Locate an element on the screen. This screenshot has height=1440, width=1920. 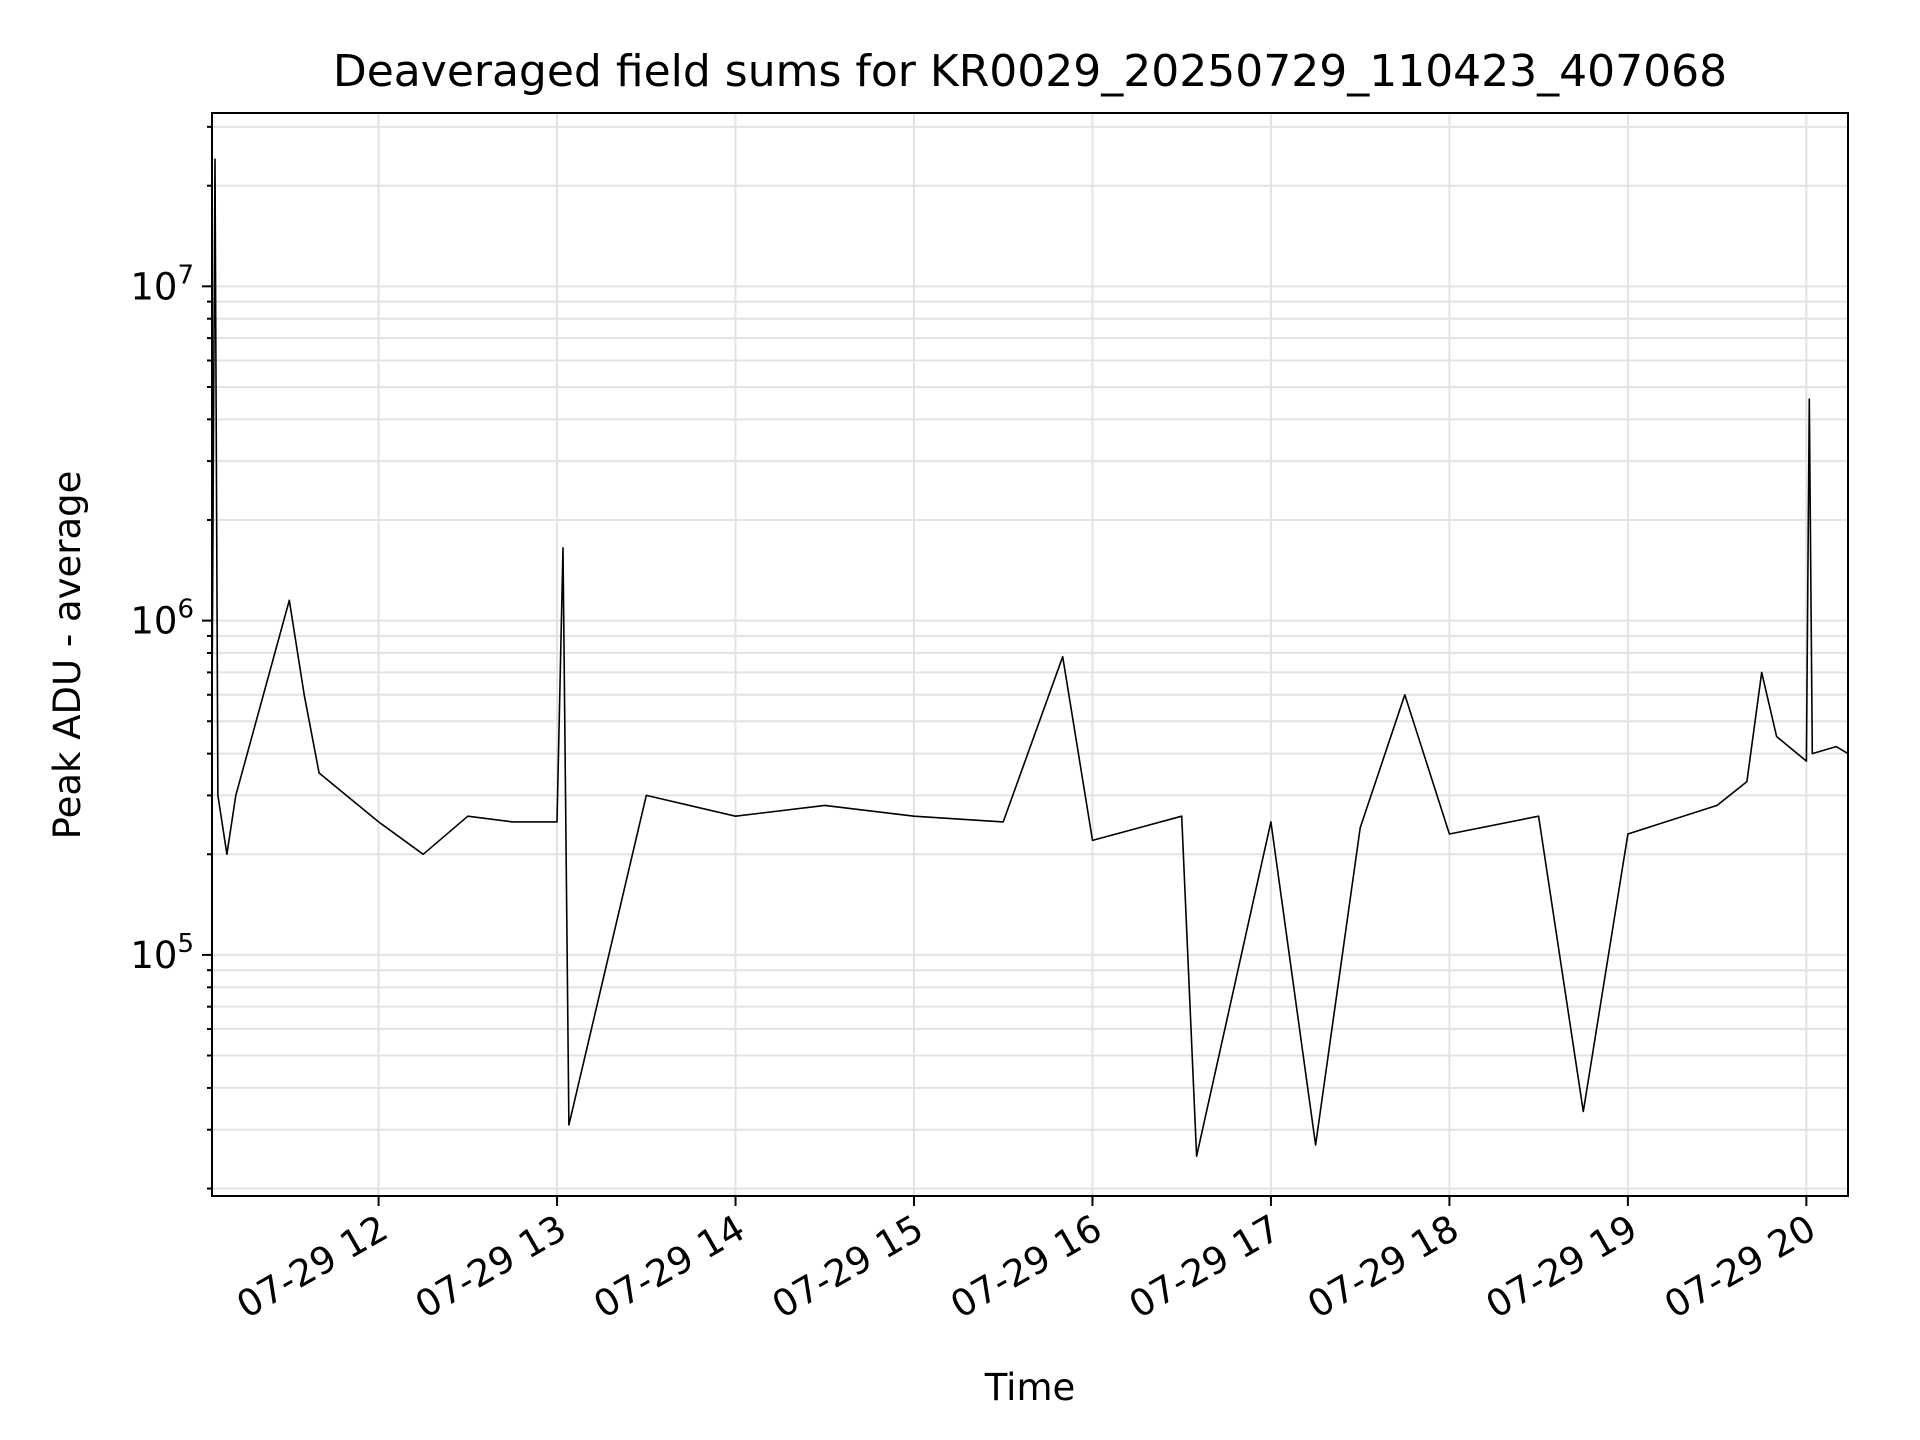
x-axis-label: Time is located at coordinates (1030, 1387).